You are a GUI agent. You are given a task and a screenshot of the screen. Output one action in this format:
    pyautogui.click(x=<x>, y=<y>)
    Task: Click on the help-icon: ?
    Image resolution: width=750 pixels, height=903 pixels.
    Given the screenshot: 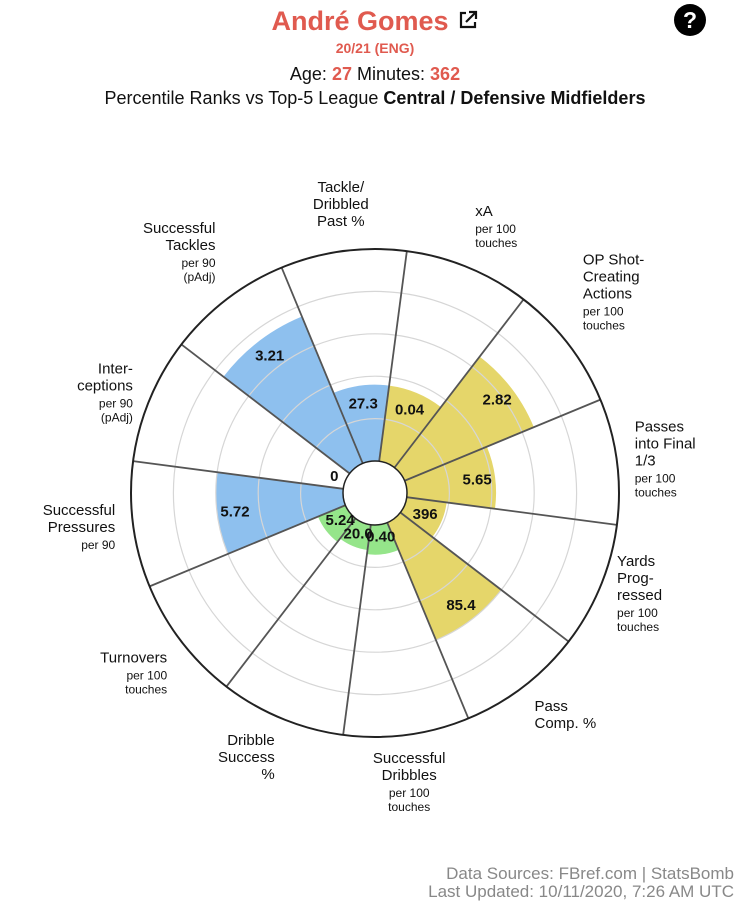 What is the action you would take?
    pyautogui.click(x=690, y=20)
    